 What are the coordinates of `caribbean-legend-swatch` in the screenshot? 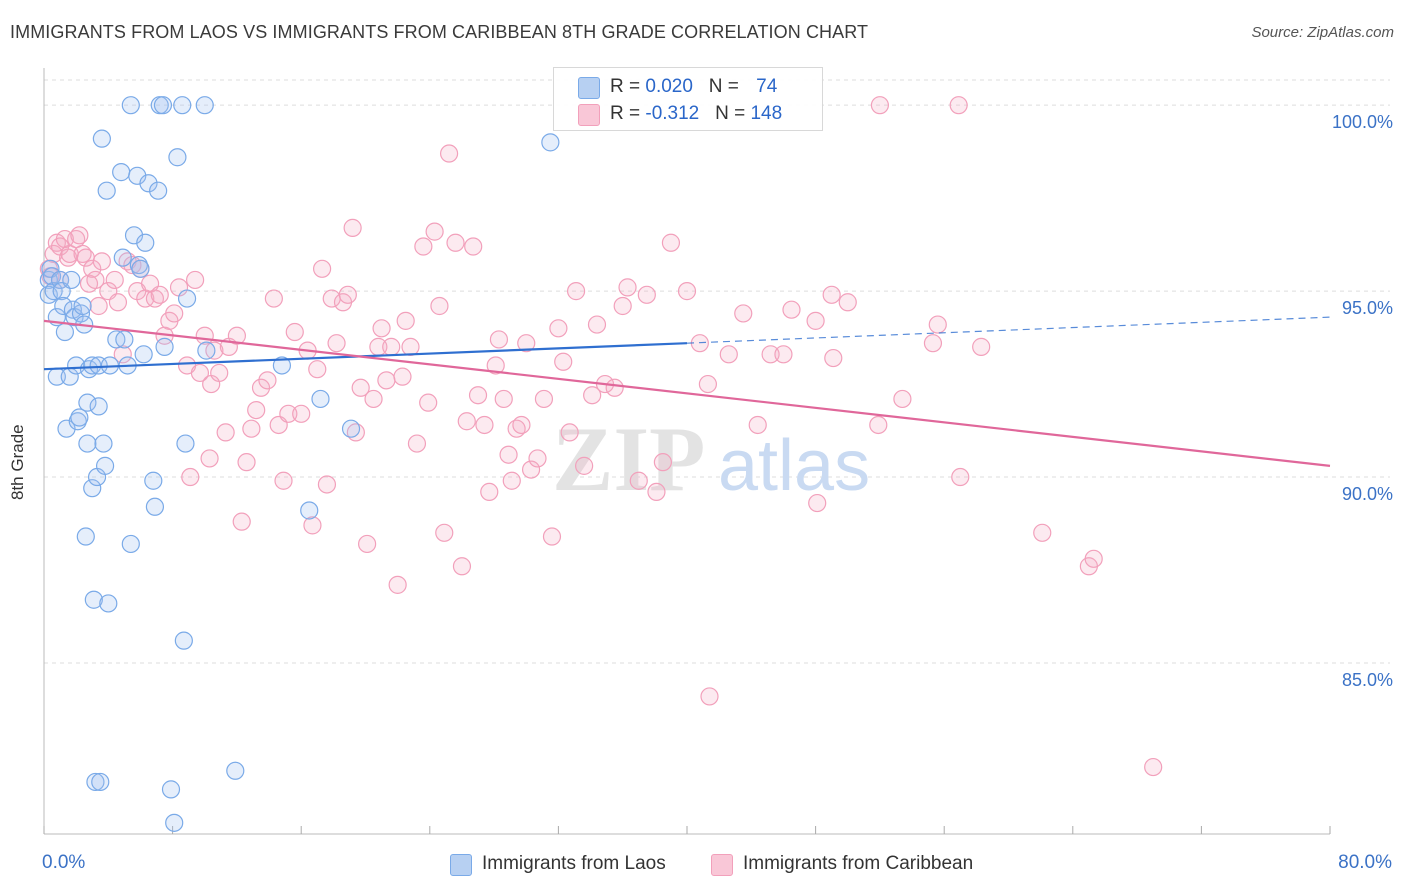 It's located at (722, 865).